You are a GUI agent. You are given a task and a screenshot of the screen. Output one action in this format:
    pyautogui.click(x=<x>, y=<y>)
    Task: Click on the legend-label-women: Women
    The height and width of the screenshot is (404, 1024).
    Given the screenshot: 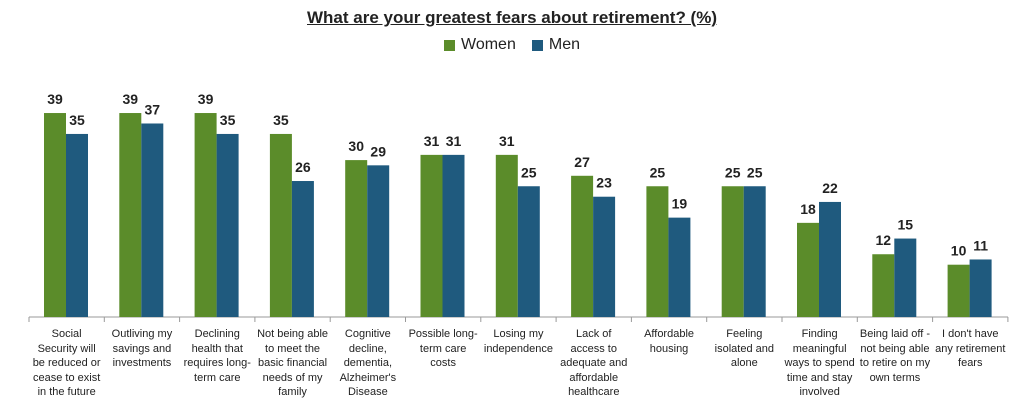 What is the action you would take?
    pyautogui.click(x=488, y=44)
    